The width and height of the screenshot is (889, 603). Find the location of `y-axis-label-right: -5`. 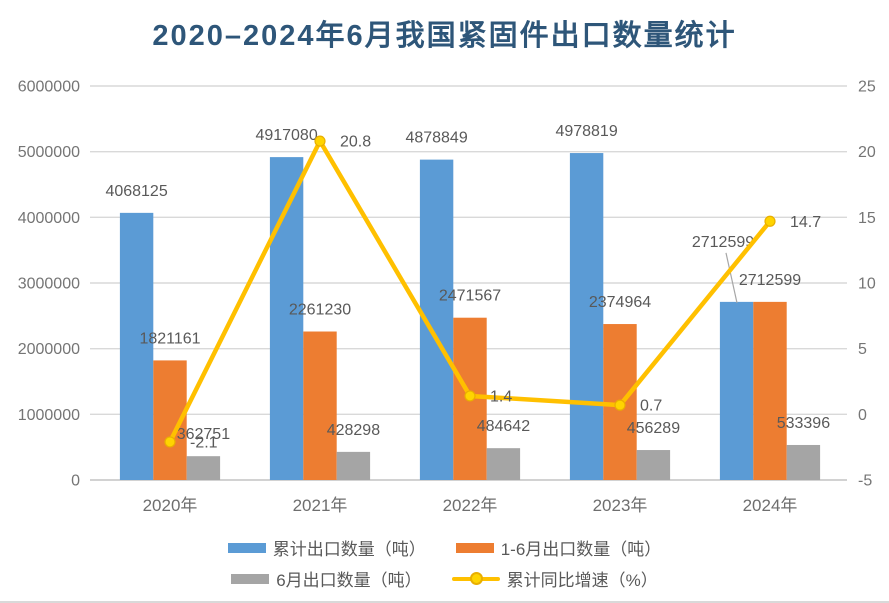

y-axis-label-right: -5 is located at coordinates (865, 481).